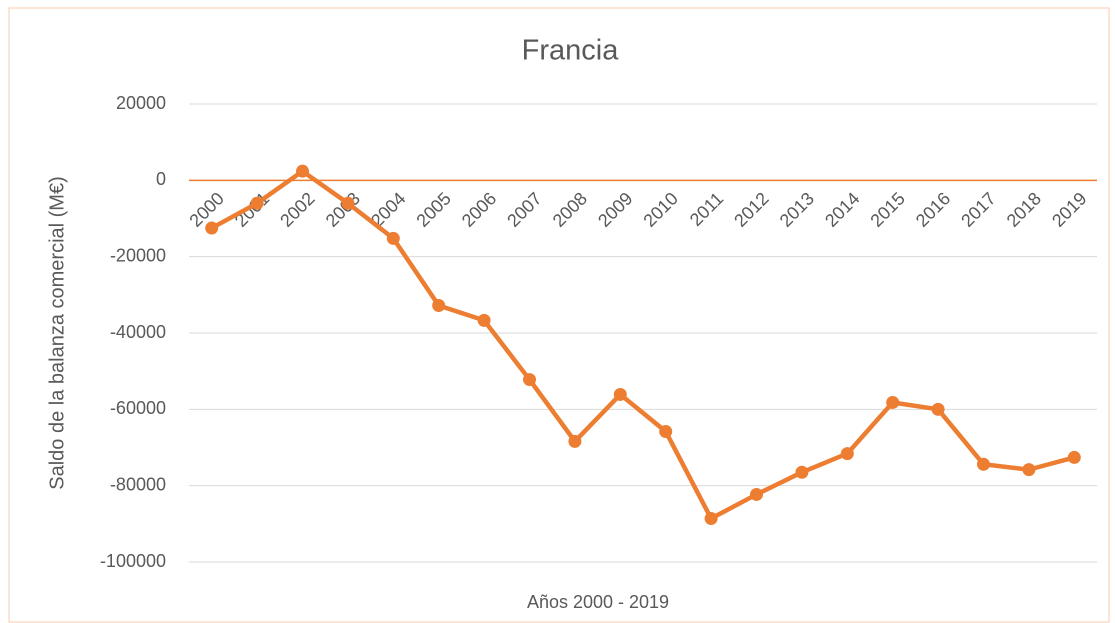 The image size is (1115, 623). Describe the element at coordinates (138, 484) in the screenshot. I see `y-tick-label: -80000` at that location.